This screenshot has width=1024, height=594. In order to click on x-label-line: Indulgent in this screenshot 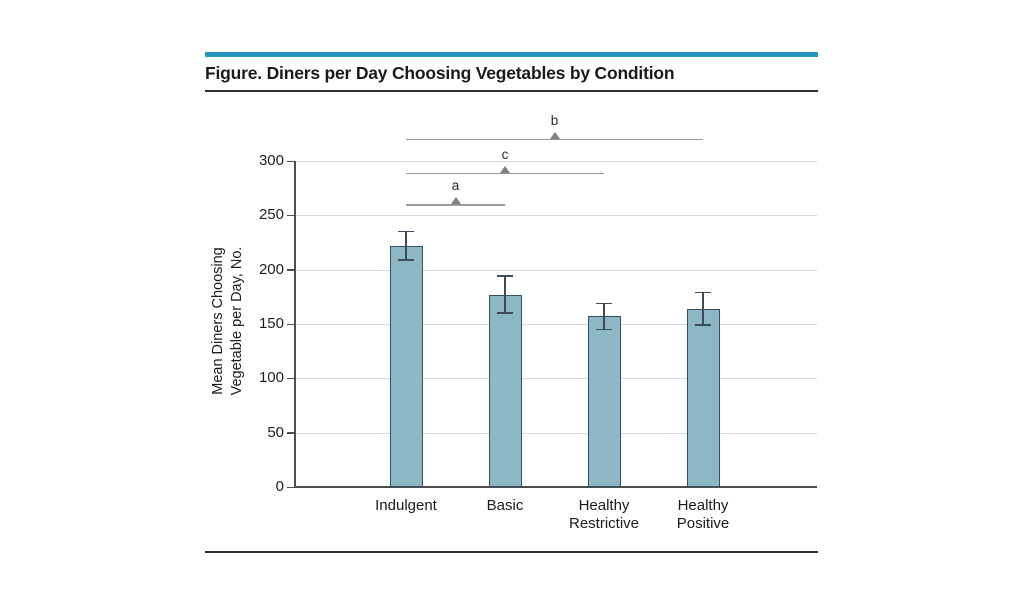, I will do `click(406, 505)`.